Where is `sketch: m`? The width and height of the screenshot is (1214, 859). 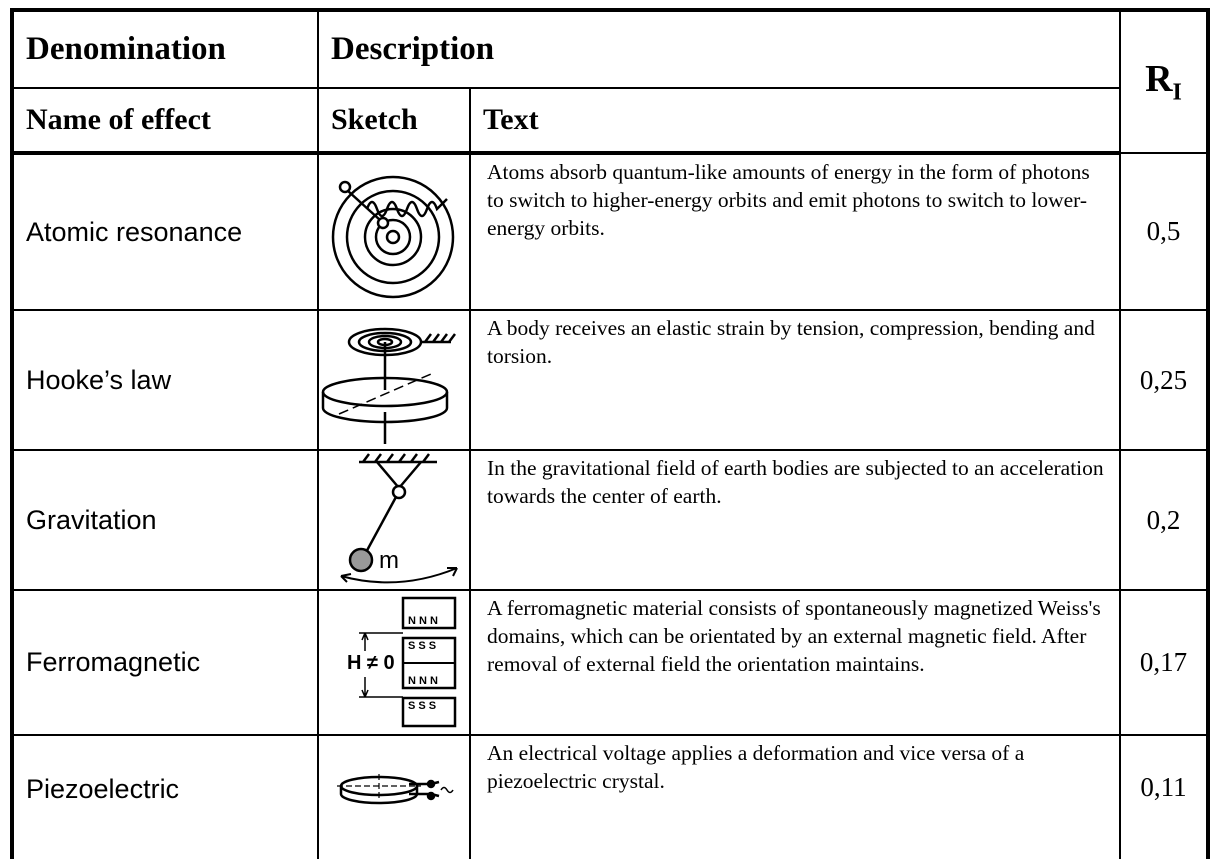 sketch: m is located at coordinates (394, 520).